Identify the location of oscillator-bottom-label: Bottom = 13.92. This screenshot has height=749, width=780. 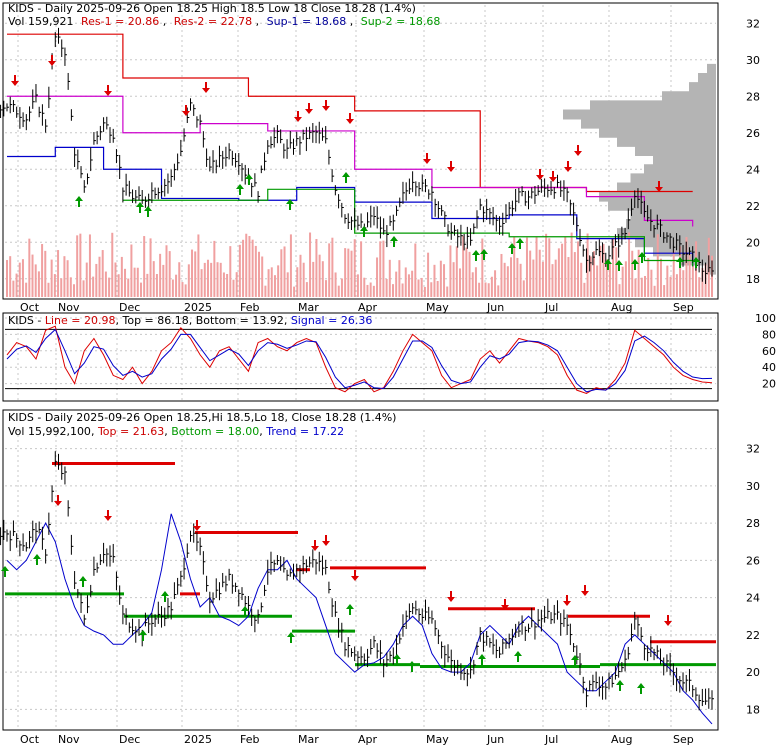
(240, 320).